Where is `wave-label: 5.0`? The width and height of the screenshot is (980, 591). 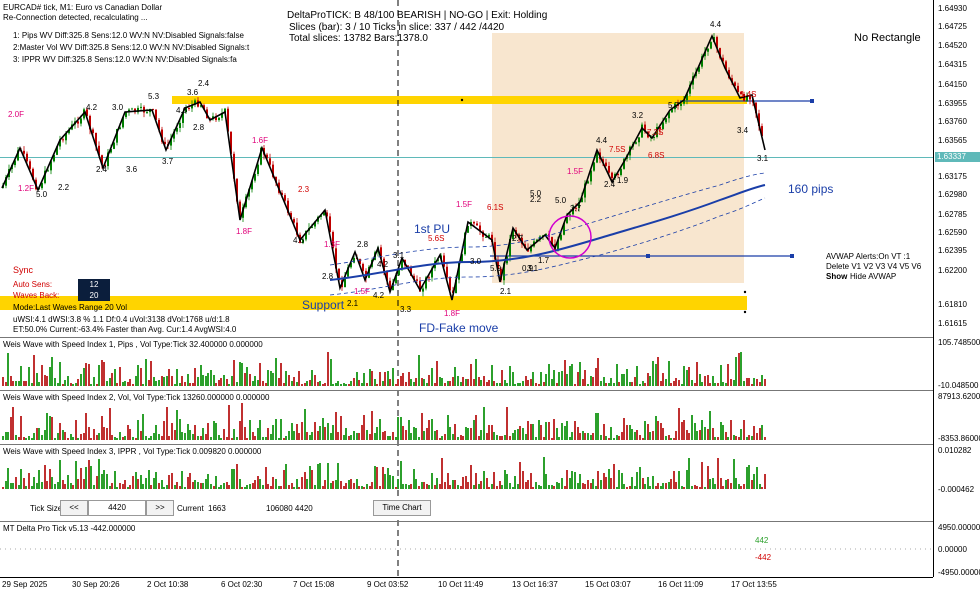 wave-label: 5.0 is located at coordinates (536, 193).